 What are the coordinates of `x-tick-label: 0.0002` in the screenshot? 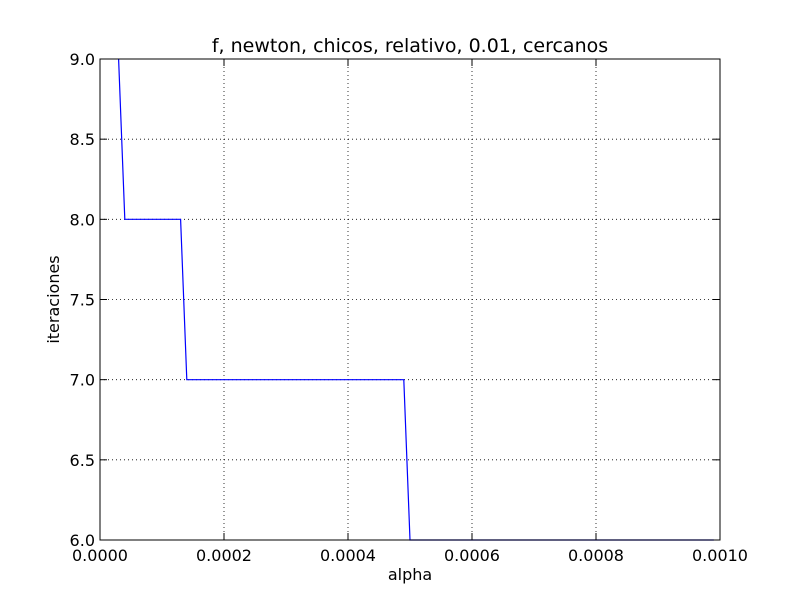 It's located at (224, 555).